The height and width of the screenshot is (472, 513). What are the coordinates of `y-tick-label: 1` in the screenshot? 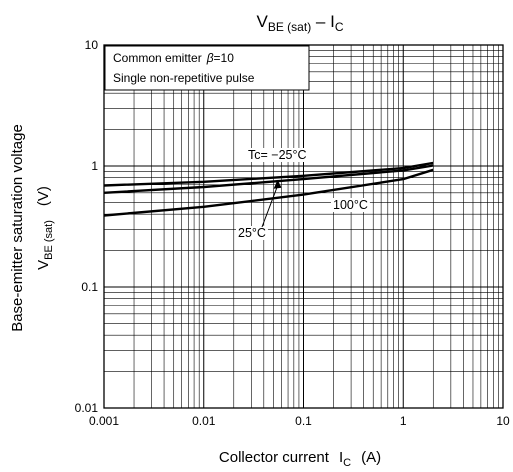 It's located at (94, 166).